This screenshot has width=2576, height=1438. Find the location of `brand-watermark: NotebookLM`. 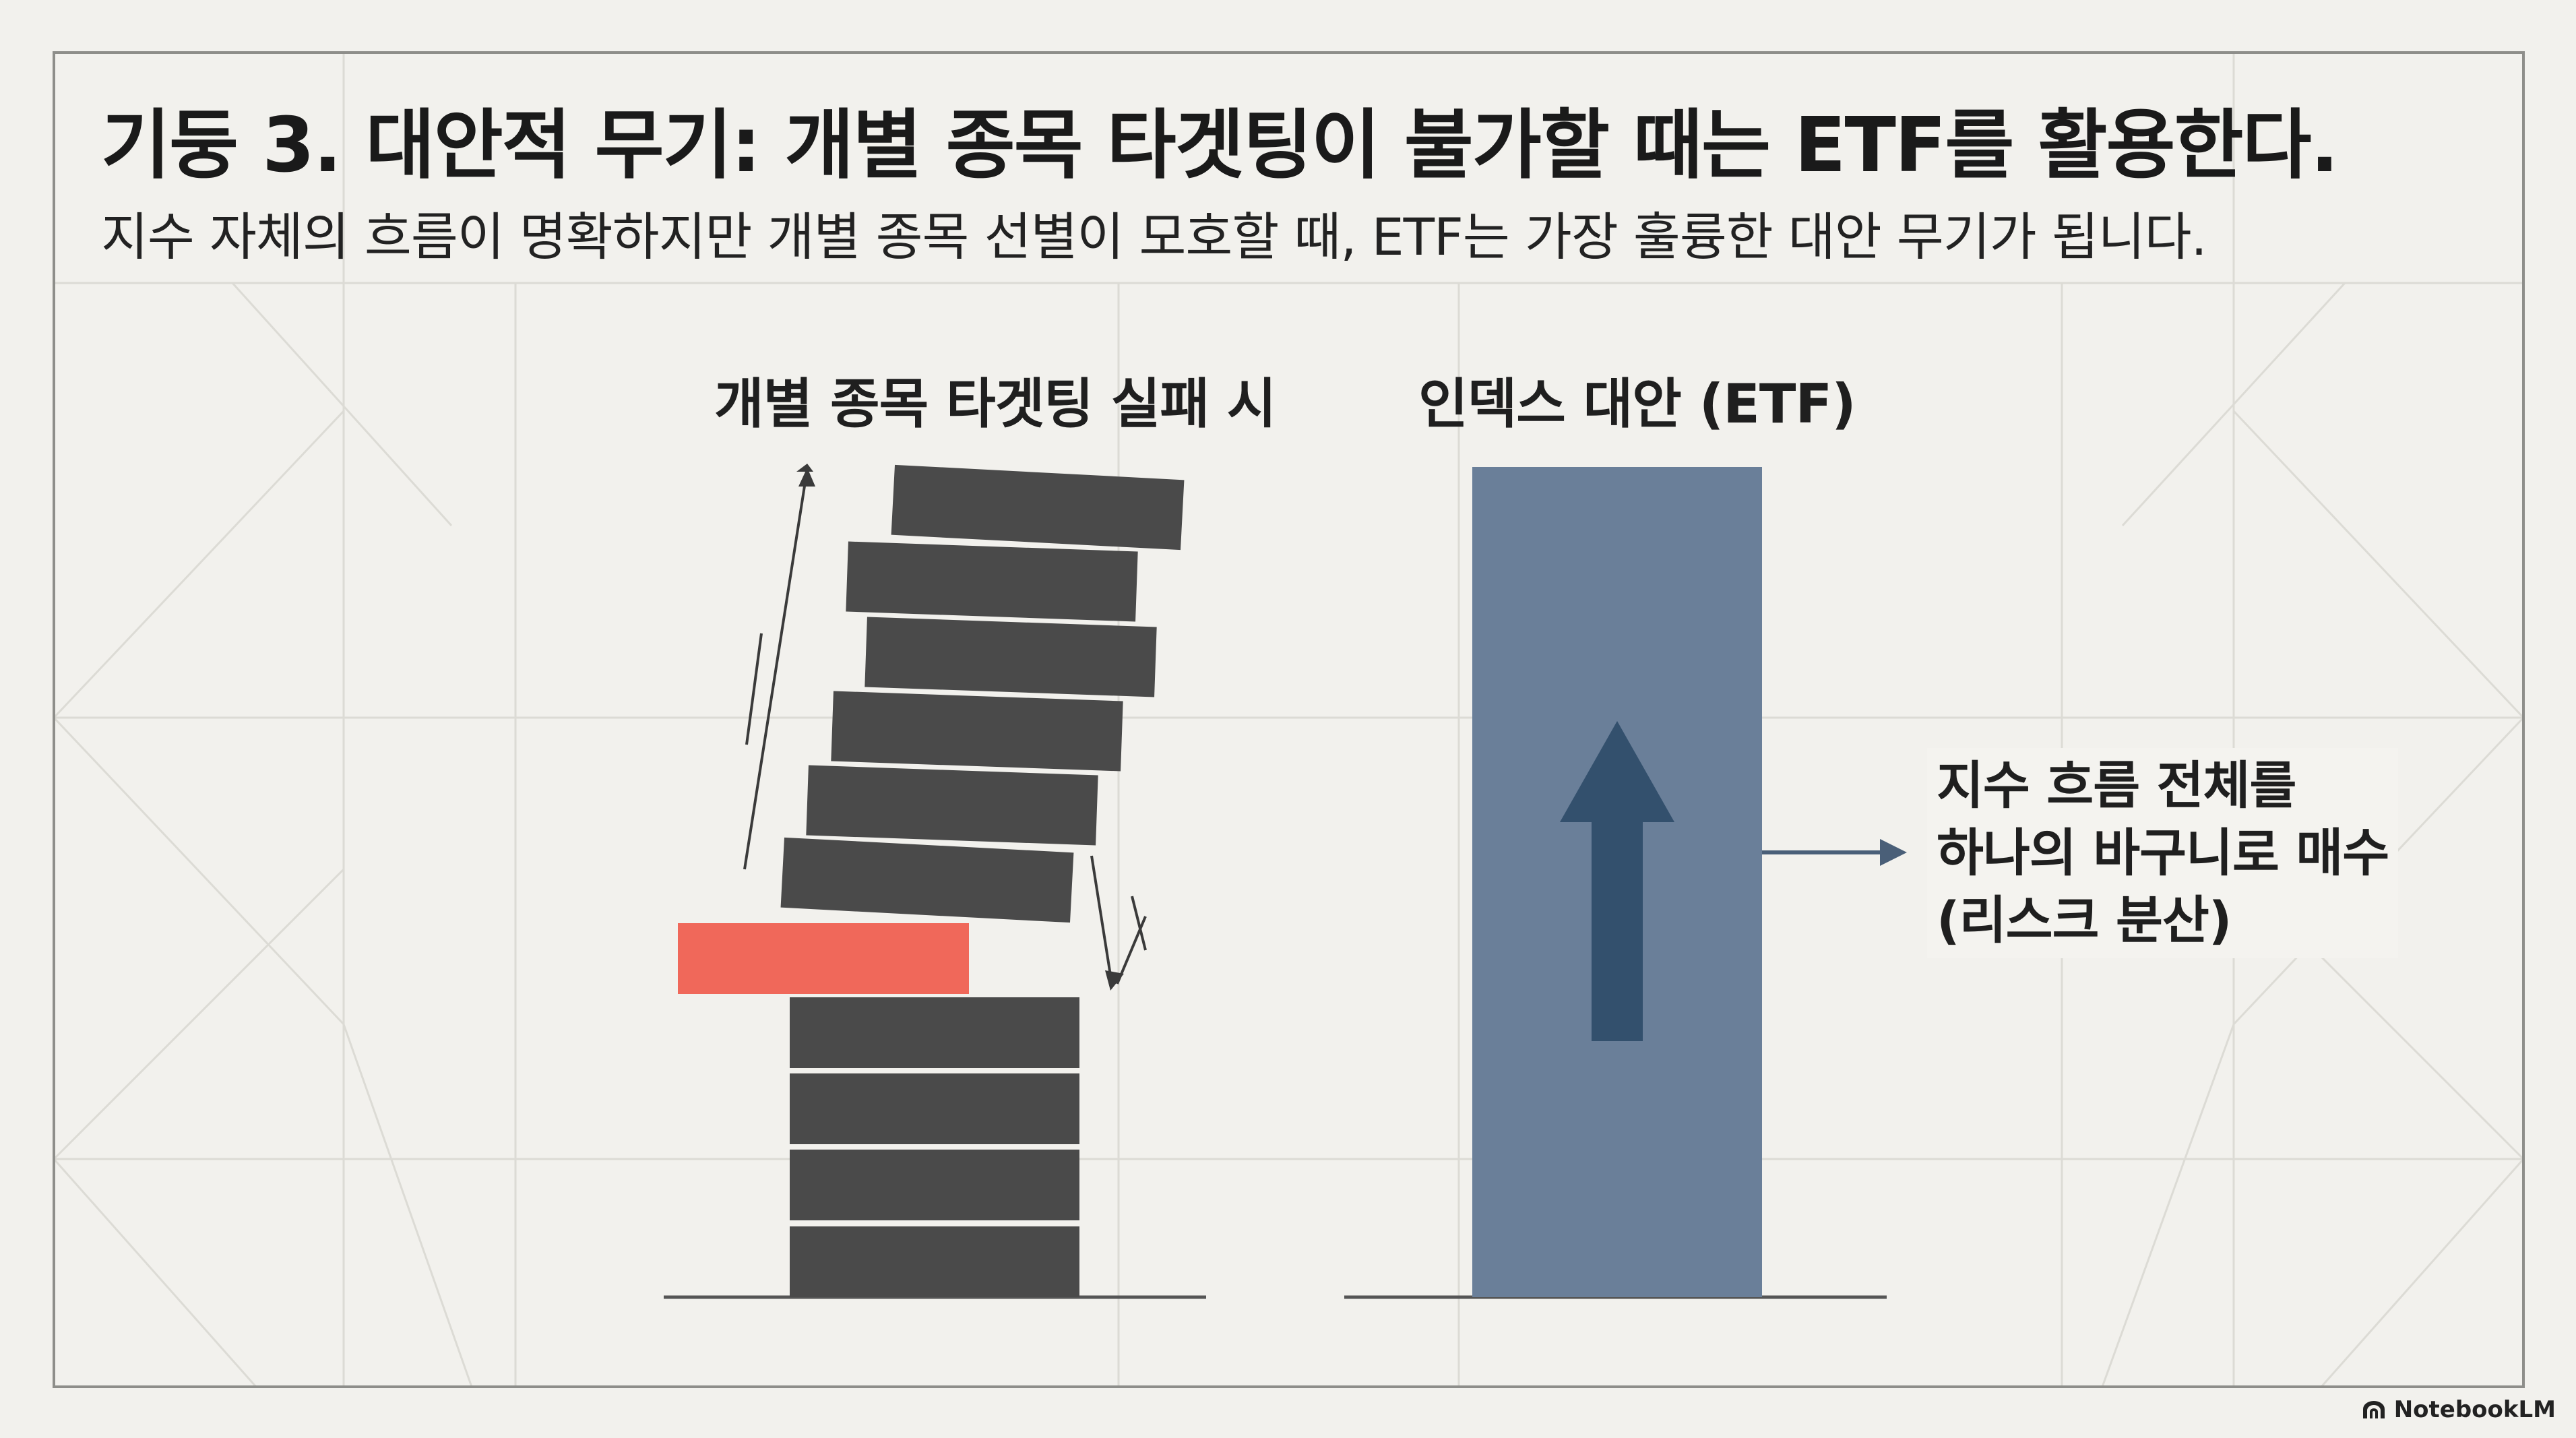

brand-watermark: NotebookLM is located at coordinates (2458, 1409).